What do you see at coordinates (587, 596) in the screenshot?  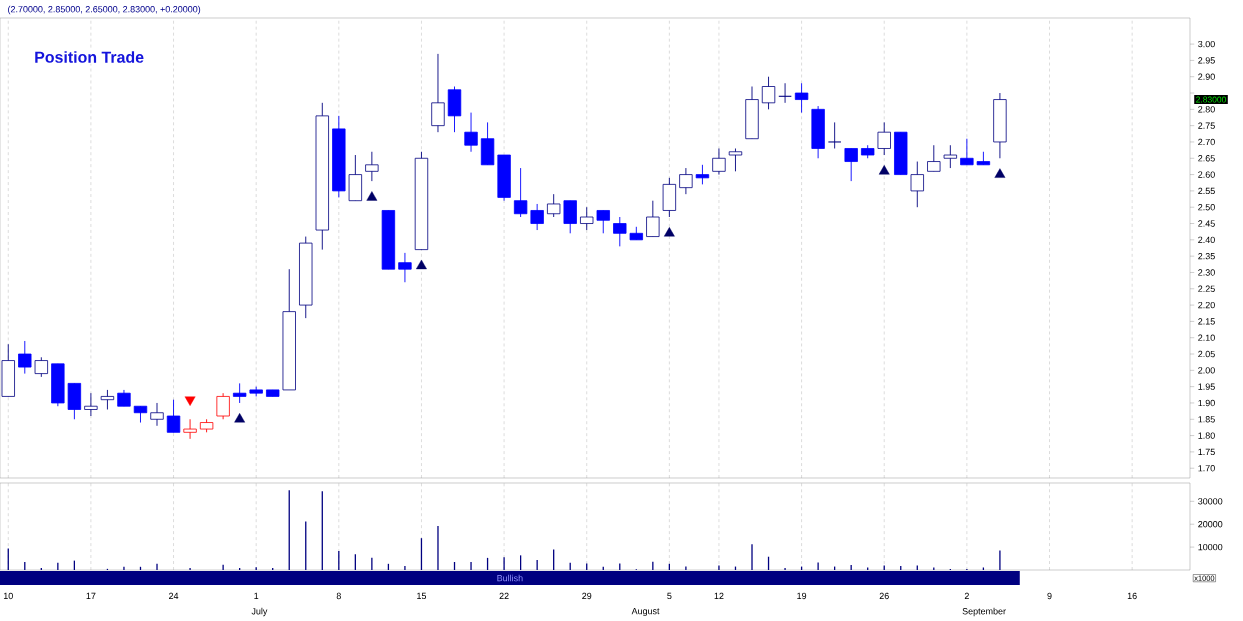 I see `x-tick-label: 29` at bounding box center [587, 596].